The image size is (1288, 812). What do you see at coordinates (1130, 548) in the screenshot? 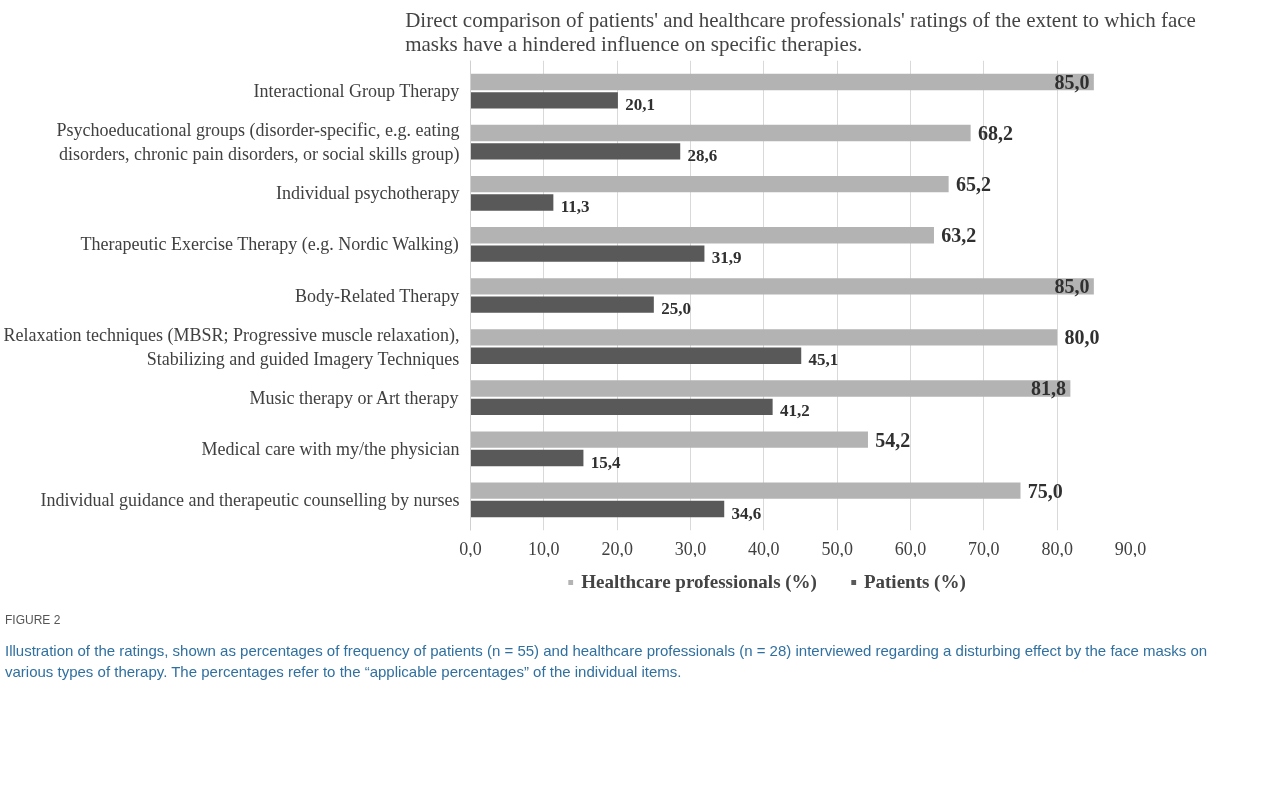
I see `x-tick-label: 90,0` at bounding box center [1130, 548].